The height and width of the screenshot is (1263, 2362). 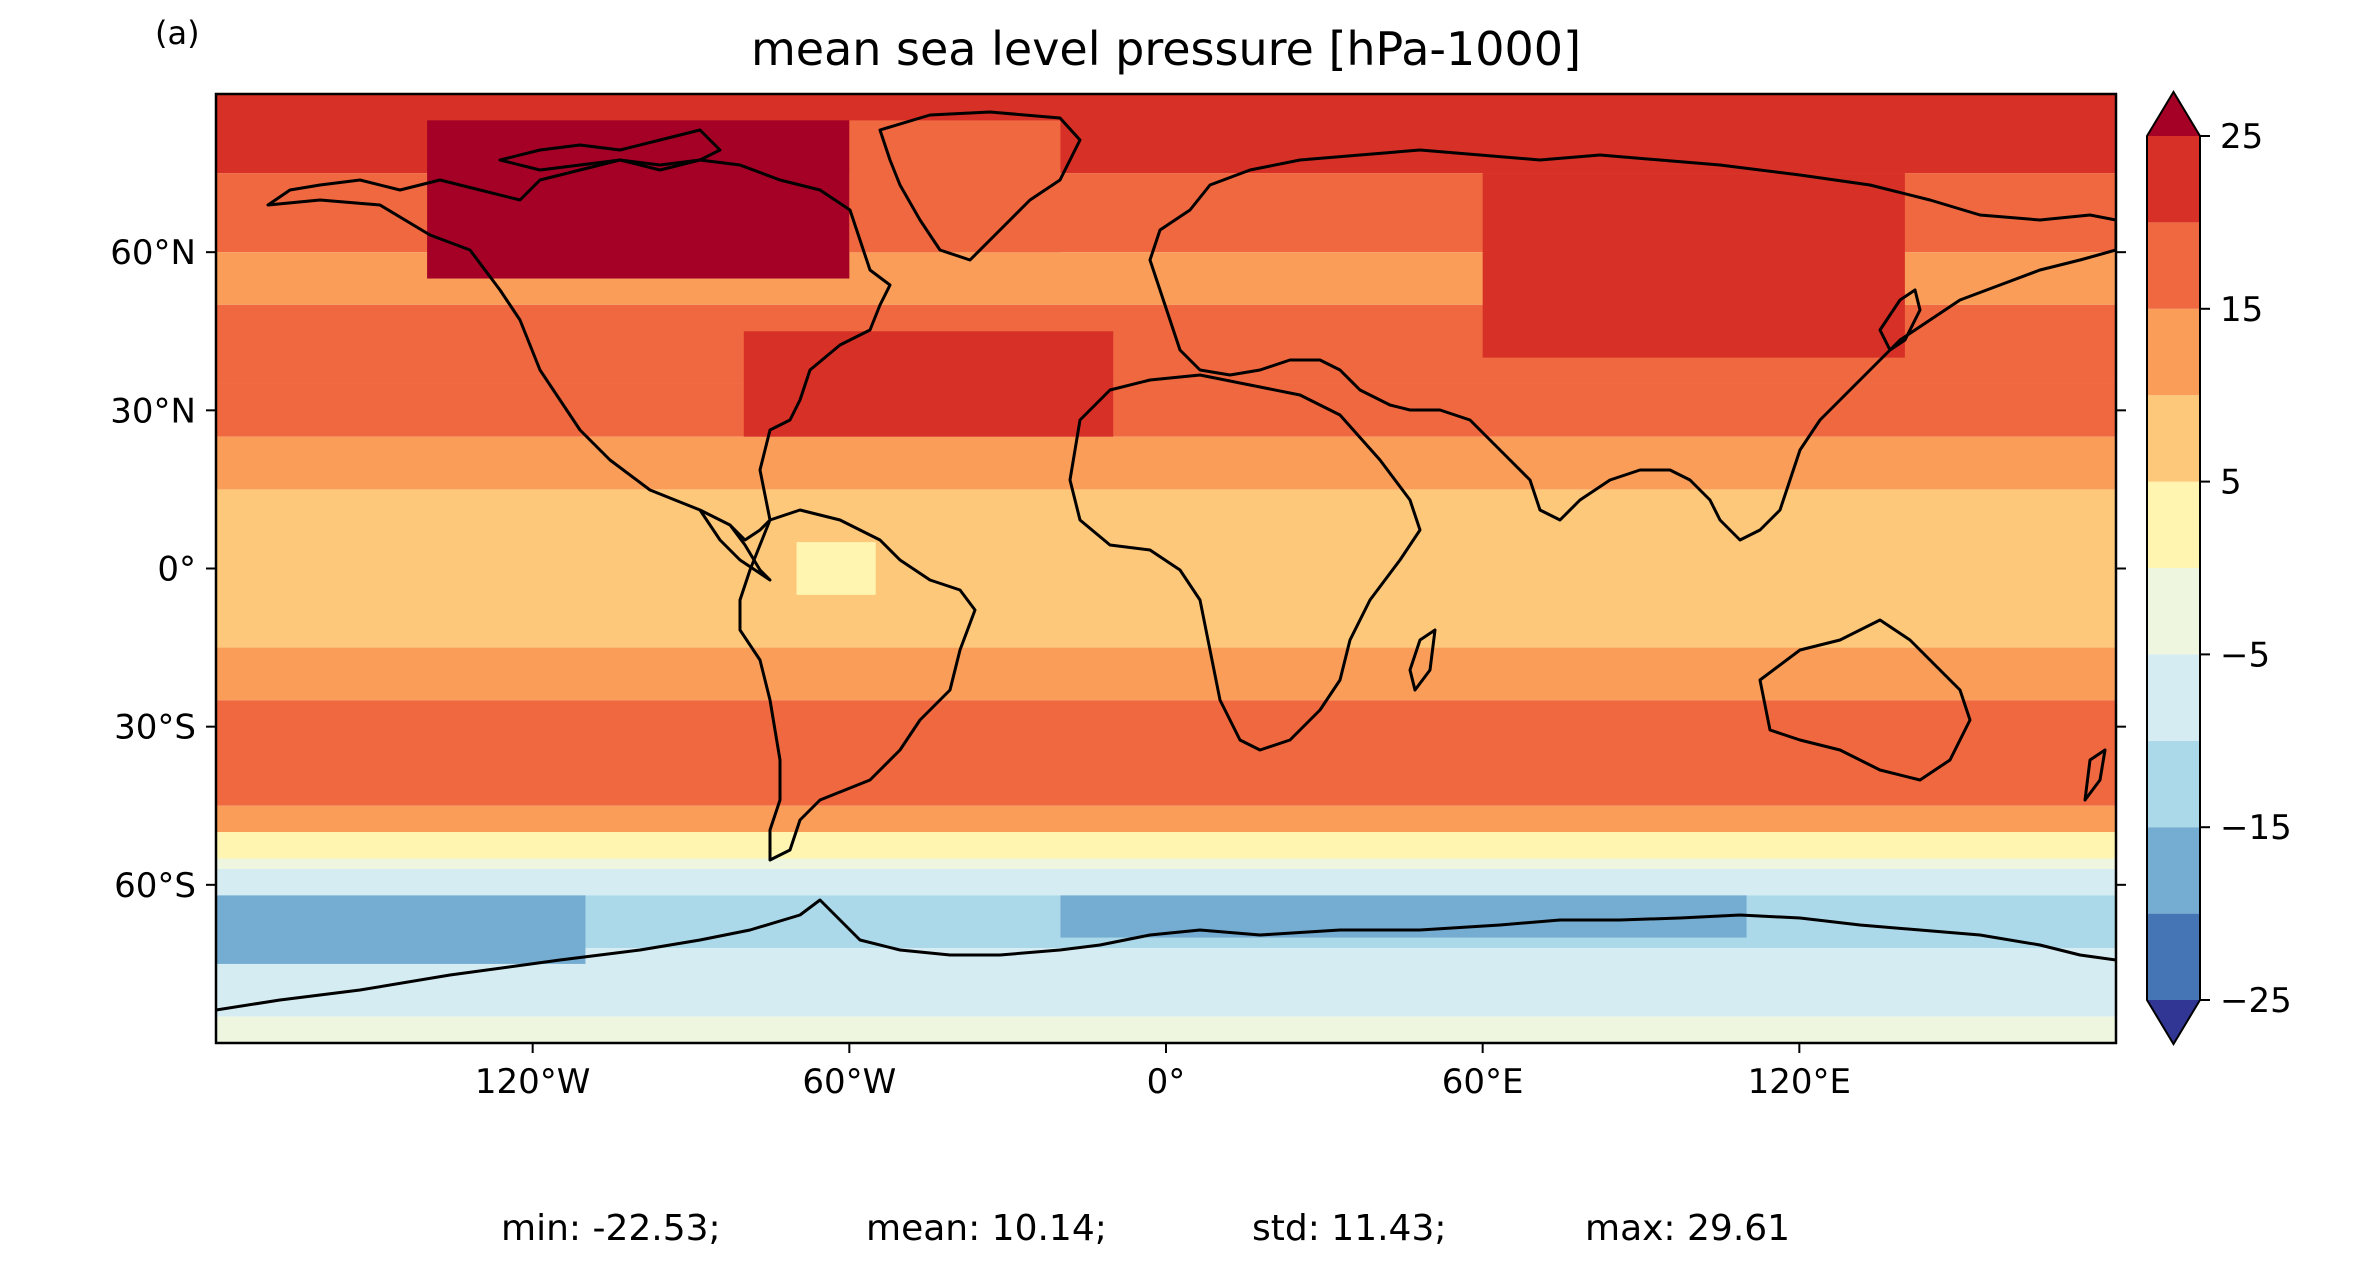 I want to click on coastline-africa, so click(x=1245, y=562).